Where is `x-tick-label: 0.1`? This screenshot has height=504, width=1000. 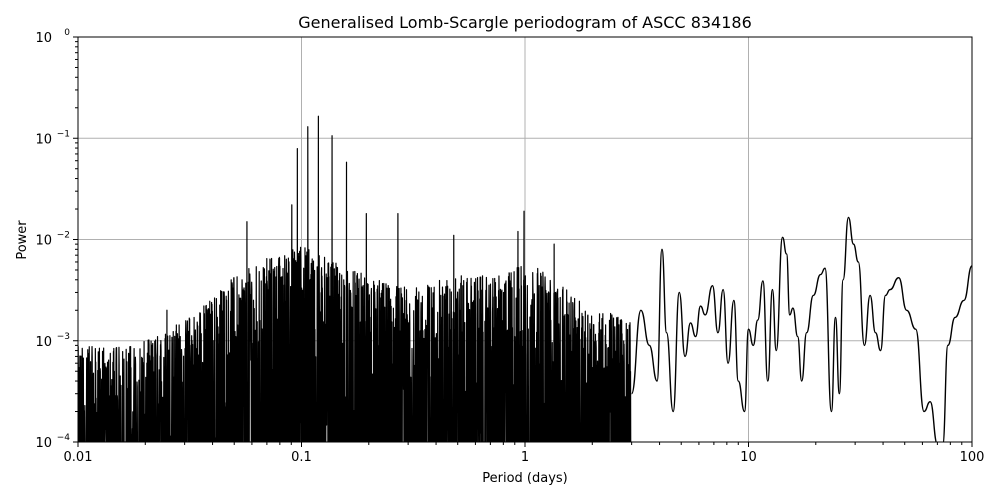
x-tick-label: 0.1 is located at coordinates (301, 457).